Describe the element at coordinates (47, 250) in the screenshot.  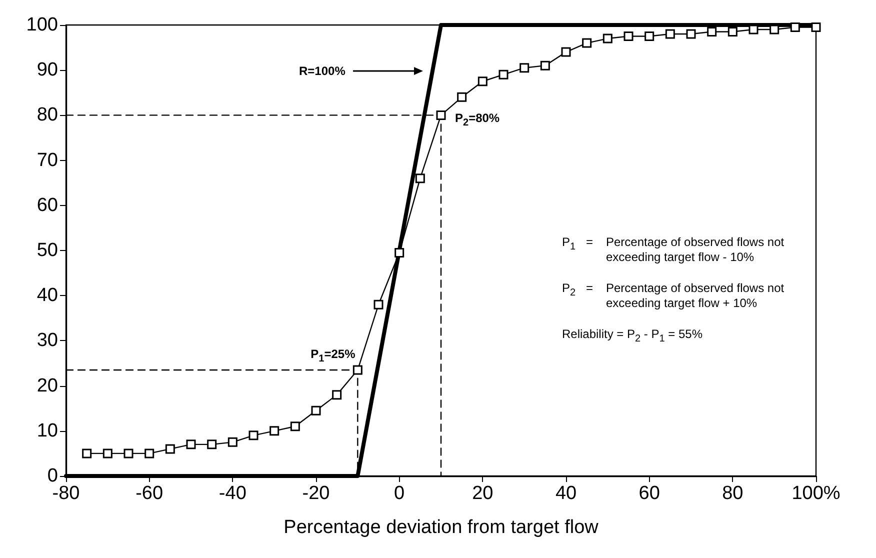
I see `y-tick-label: 50` at that location.